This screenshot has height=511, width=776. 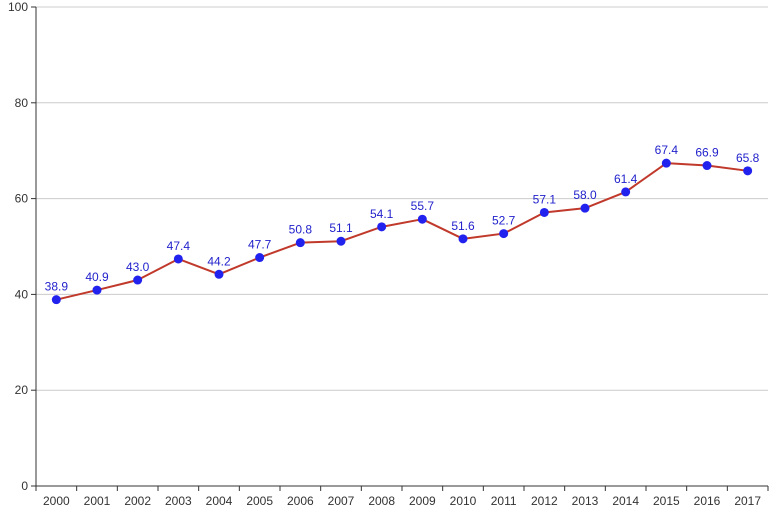 What do you see at coordinates (747, 501) in the screenshot?
I see `x-tick-label: 2017` at bounding box center [747, 501].